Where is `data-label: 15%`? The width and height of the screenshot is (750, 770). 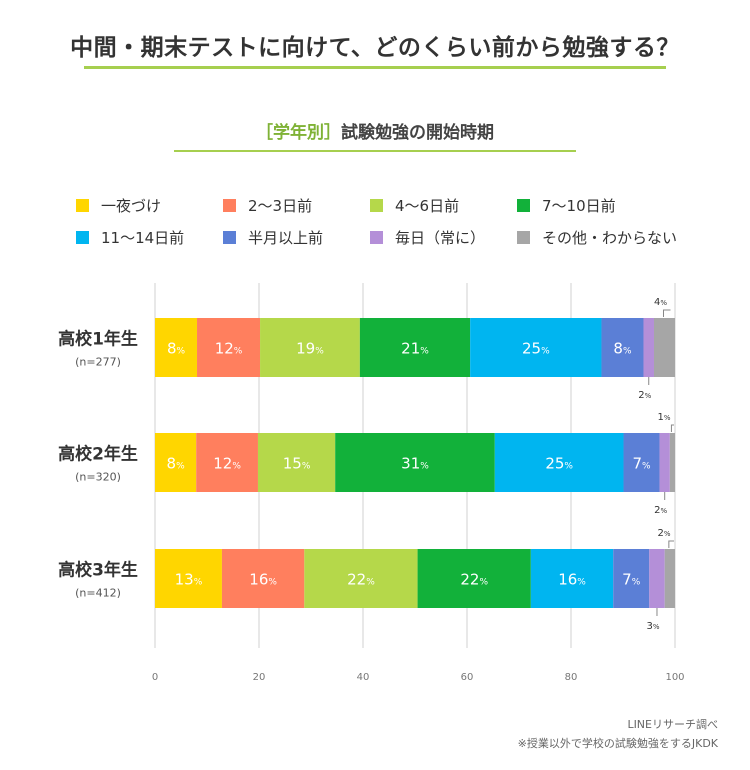
data-label: 15% is located at coordinates (297, 464).